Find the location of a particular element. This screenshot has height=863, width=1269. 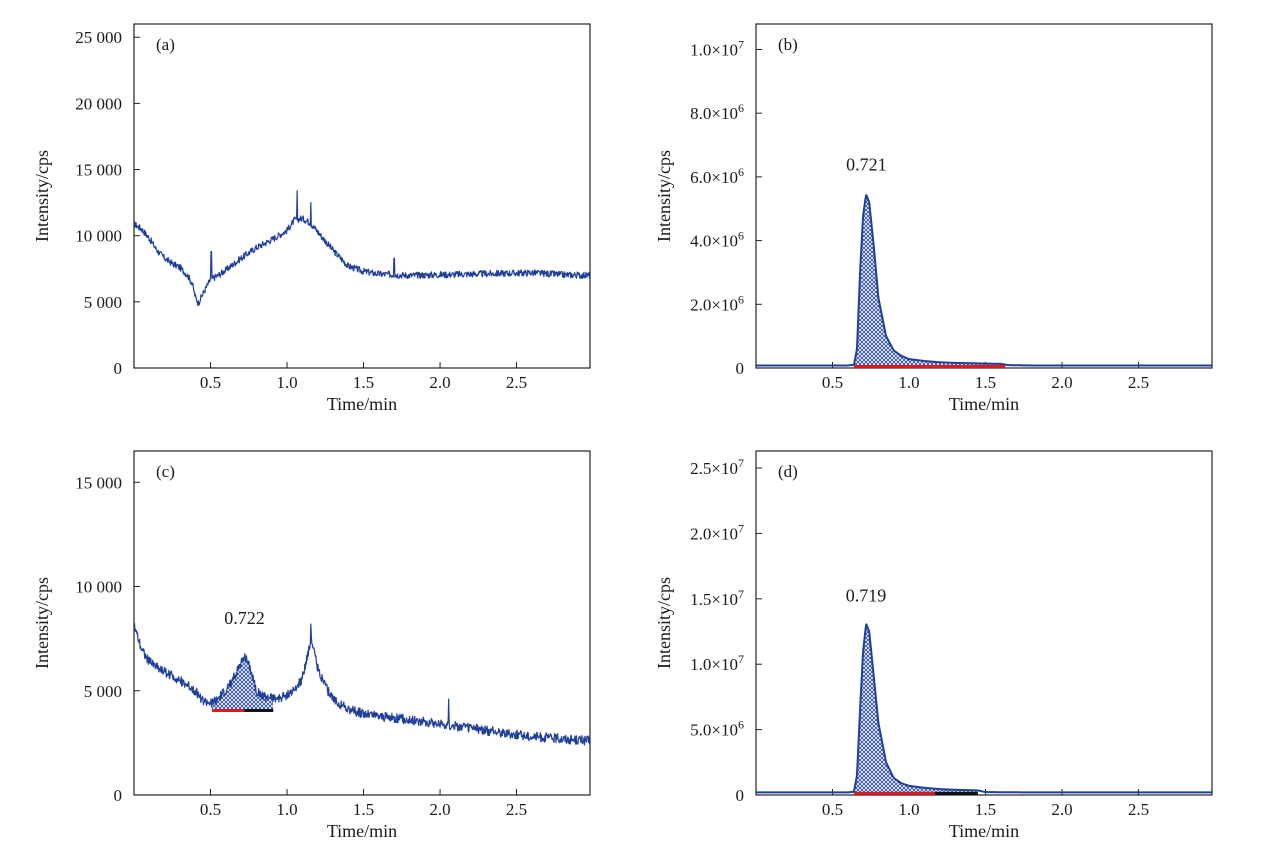

y-tick-label: 1.5×10⁷ is located at coordinates (717, 598).